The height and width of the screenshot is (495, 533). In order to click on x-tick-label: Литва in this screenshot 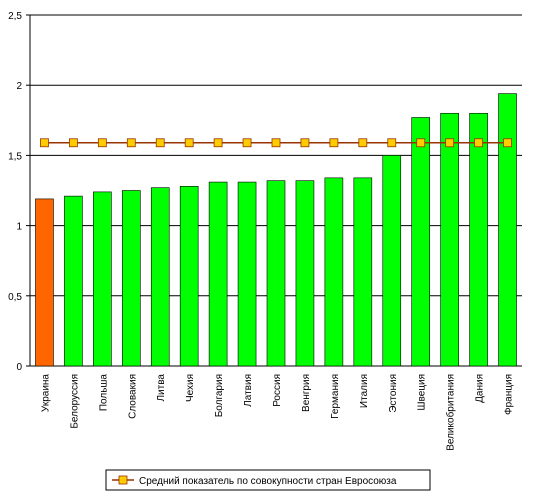, I will do `click(161, 388)`.